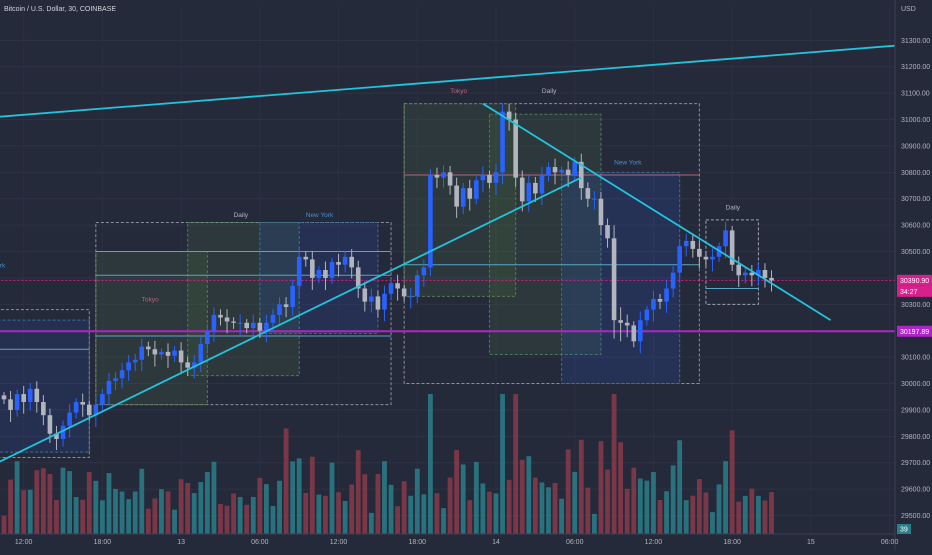 The image size is (932, 555). Describe the element at coordinates (260, 542) in the screenshot. I see `time-tick-label: 06:00` at that location.